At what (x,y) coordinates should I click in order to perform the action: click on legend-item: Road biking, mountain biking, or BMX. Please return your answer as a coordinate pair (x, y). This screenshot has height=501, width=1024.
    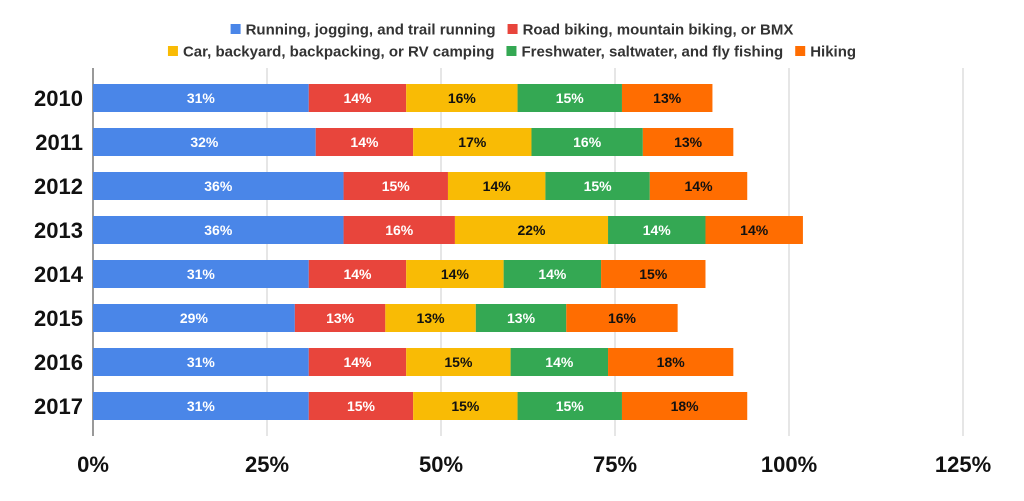
    Looking at the image, I should click on (650, 30).